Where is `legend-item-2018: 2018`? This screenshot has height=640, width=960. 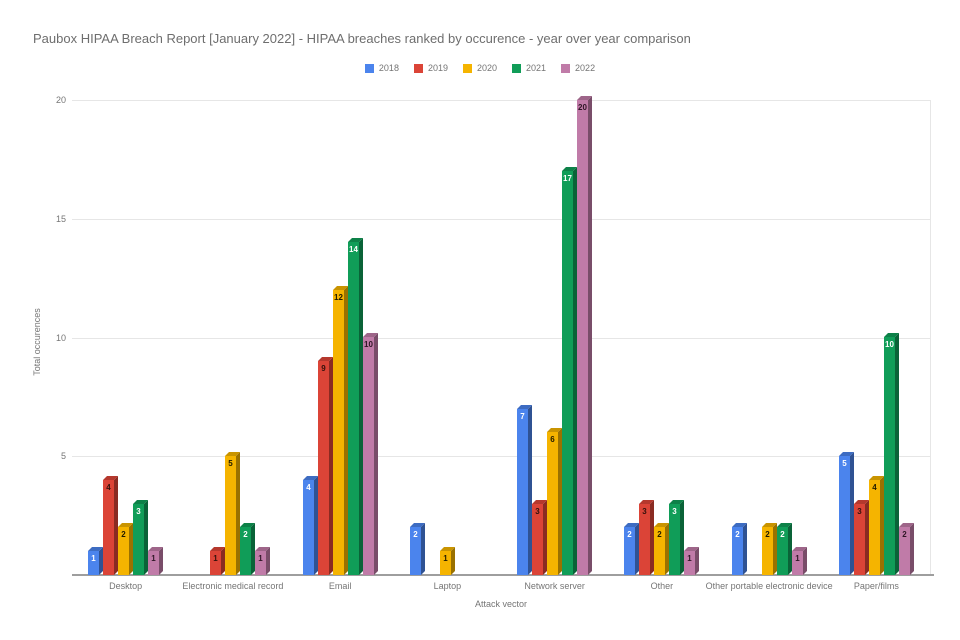
legend-item-2018: 2018 is located at coordinates (381, 68).